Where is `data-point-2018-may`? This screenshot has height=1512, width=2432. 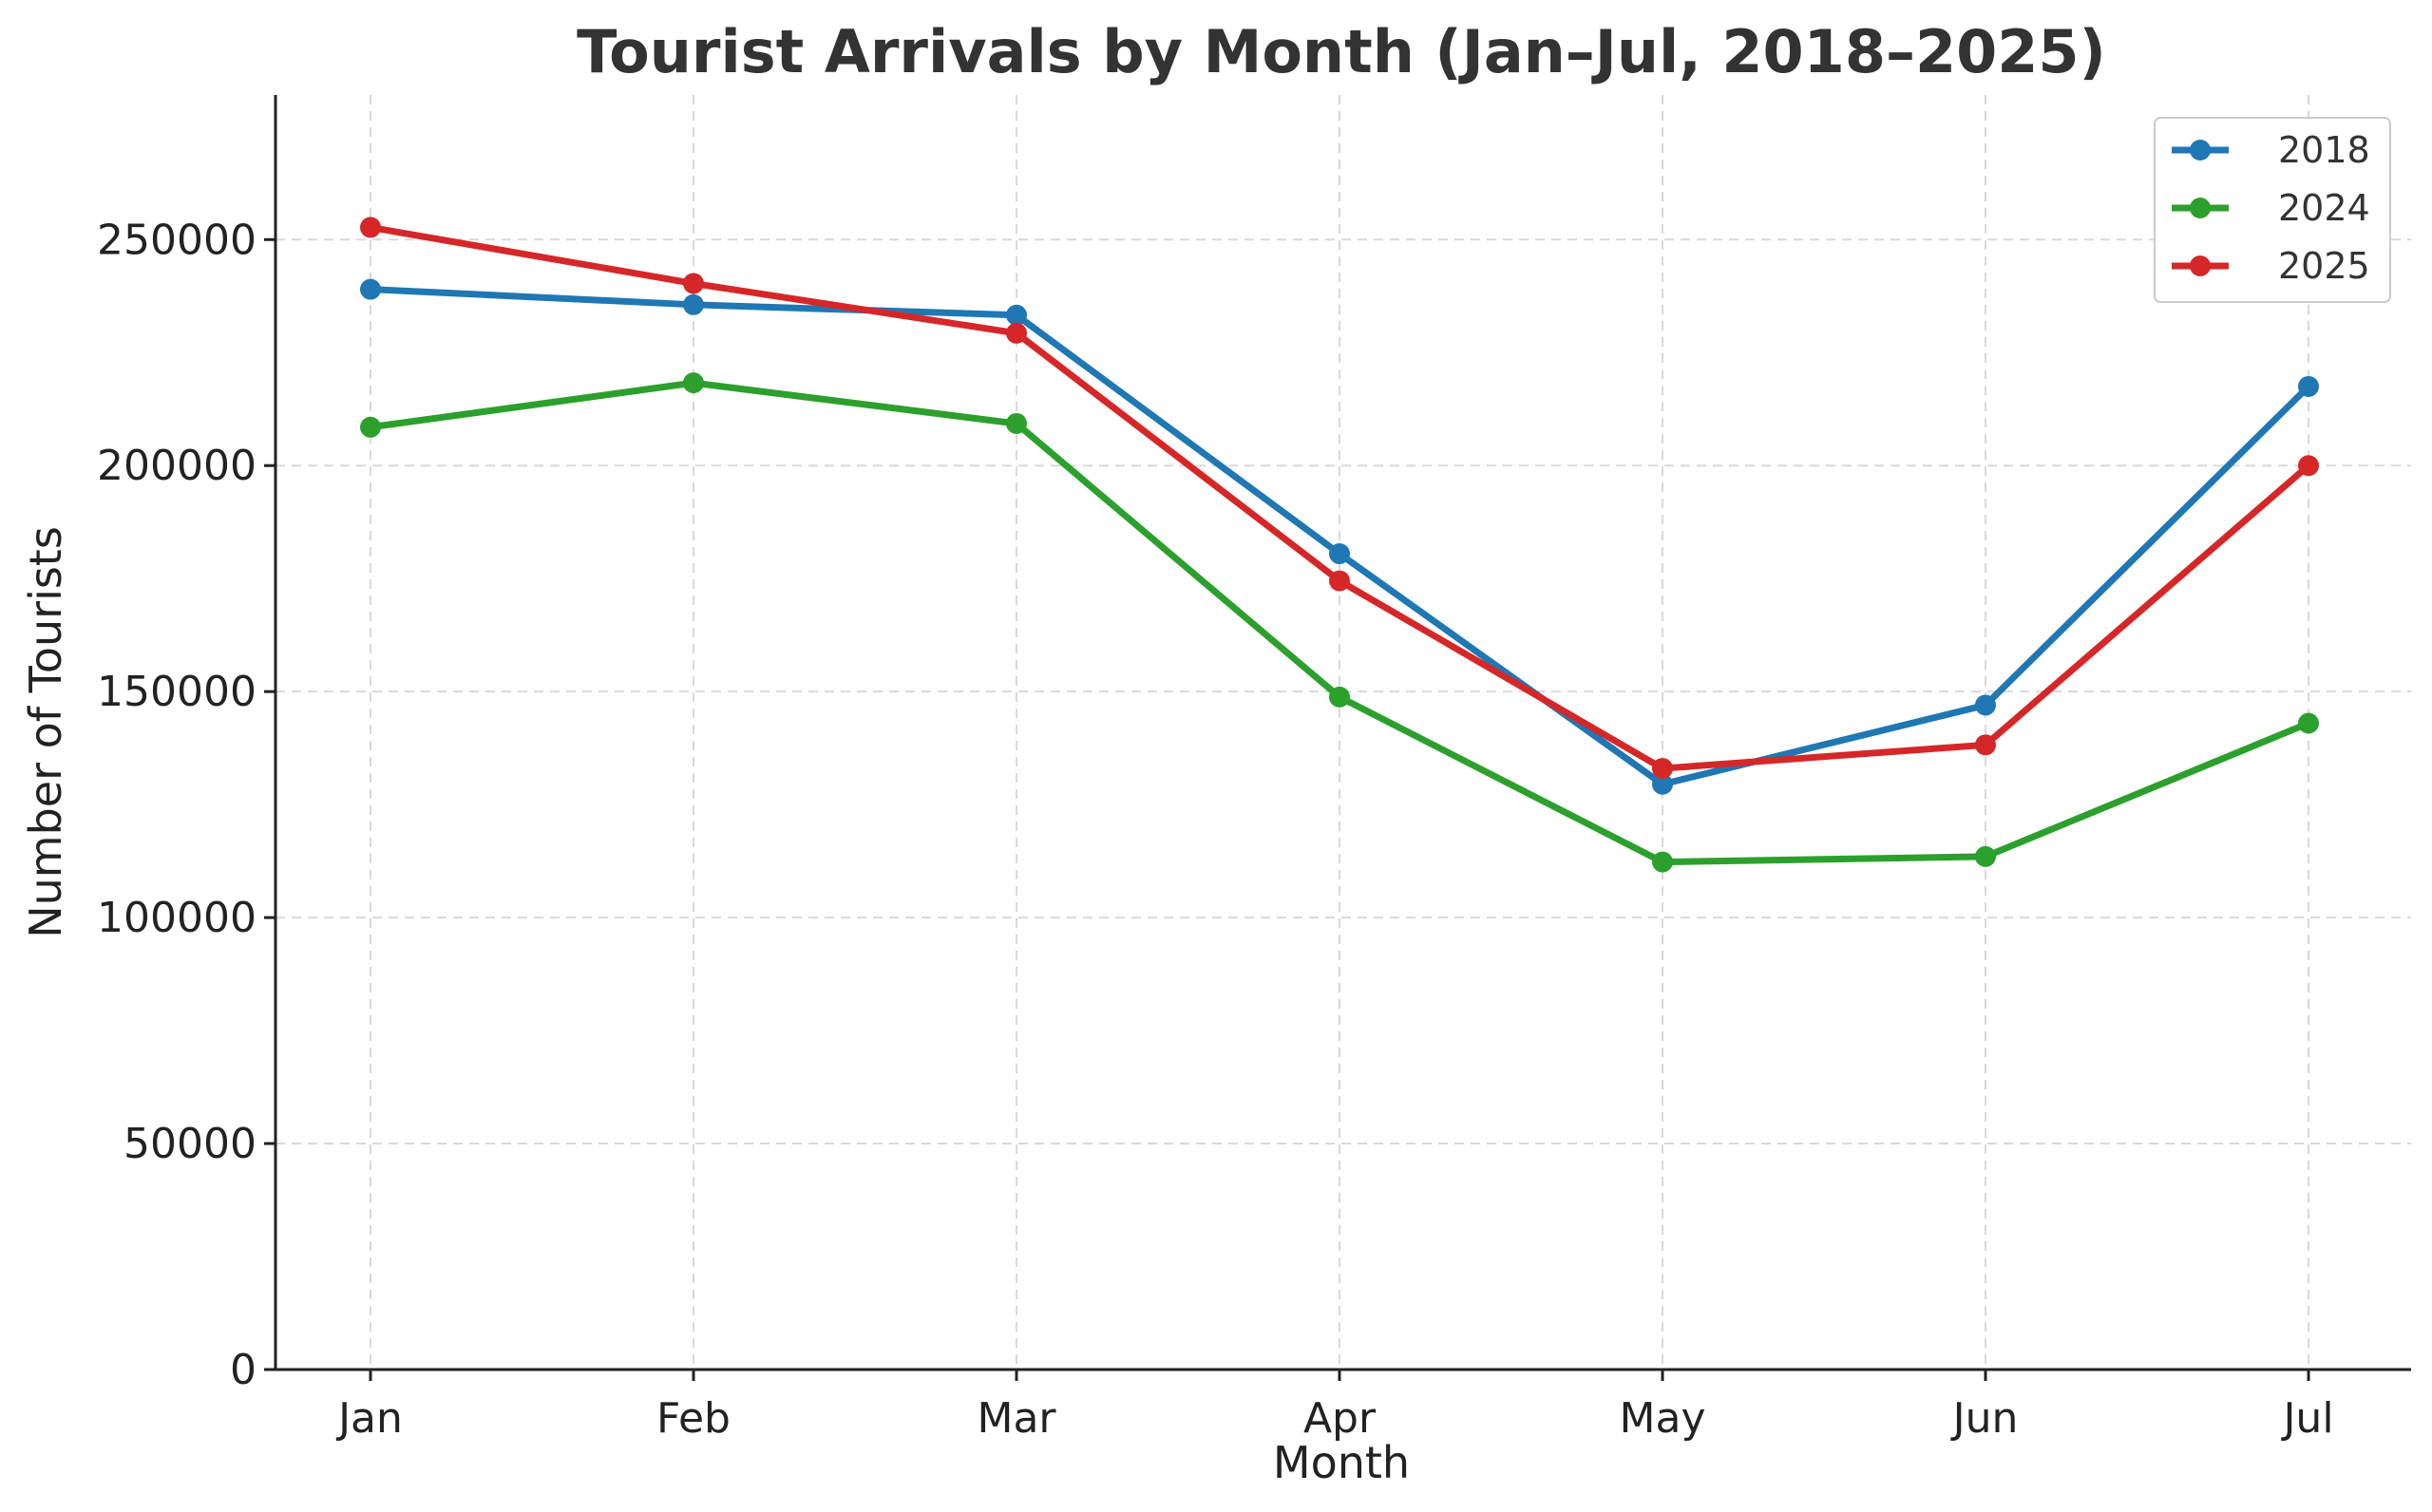
data-point-2018-may is located at coordinates (1662, 784).